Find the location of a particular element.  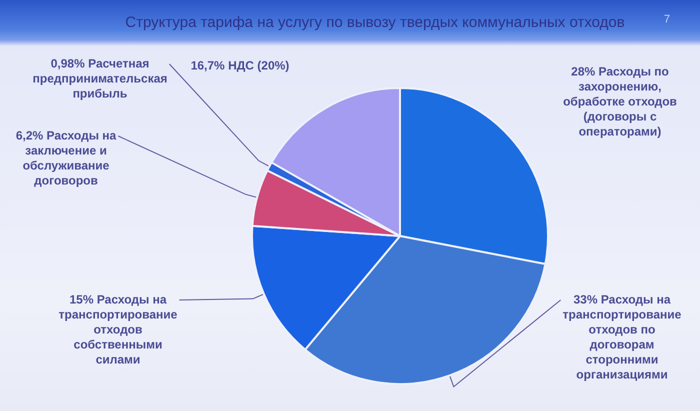

slice-label: 0,98% Расчетная предпринимательская прибыль is located at coordinates (100, 78).